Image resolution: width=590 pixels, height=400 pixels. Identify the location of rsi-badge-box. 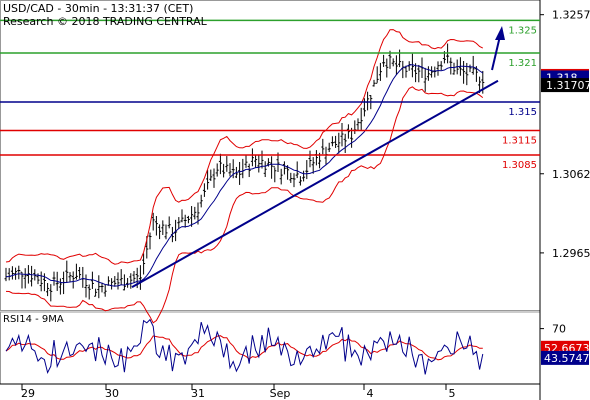
(565, 357).